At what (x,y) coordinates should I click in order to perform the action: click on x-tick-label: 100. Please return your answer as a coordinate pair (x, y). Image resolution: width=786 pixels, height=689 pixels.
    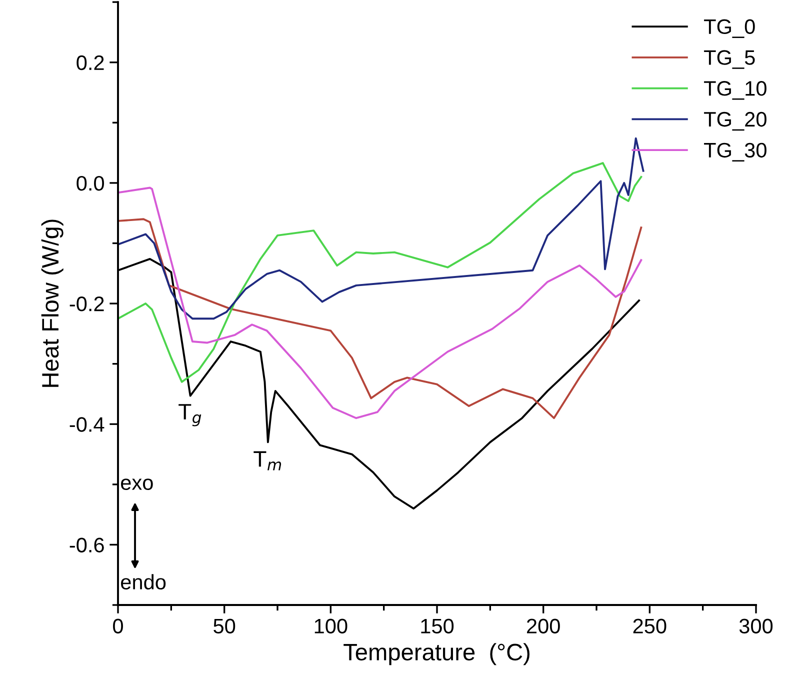
    Looking at the image, I should click on (331, 626).